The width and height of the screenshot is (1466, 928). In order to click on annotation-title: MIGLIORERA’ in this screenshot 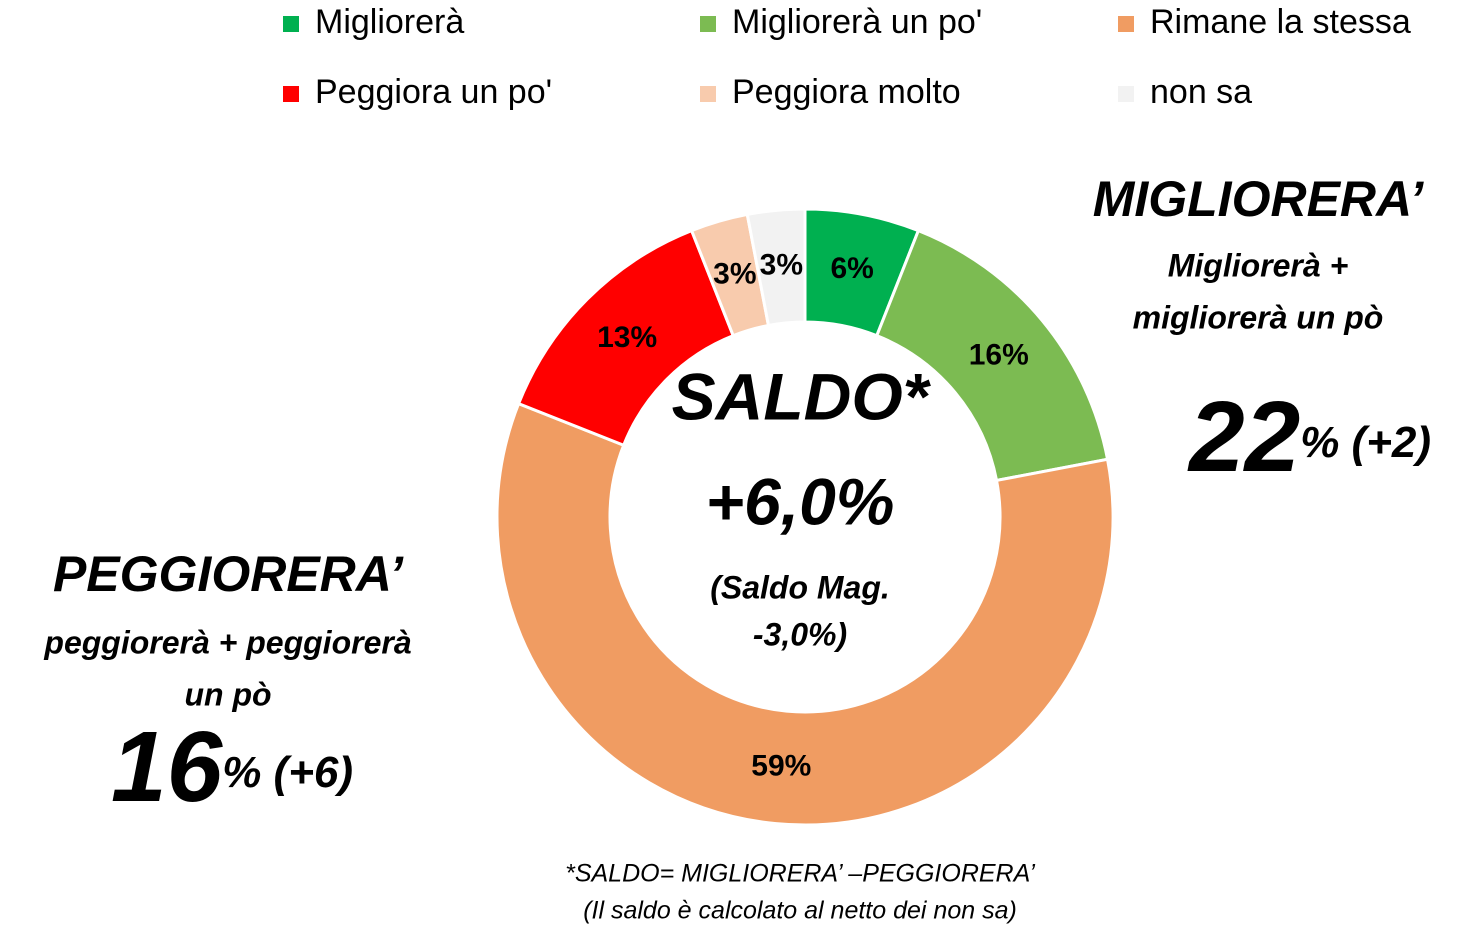, I will do `click(1259, 199)`.